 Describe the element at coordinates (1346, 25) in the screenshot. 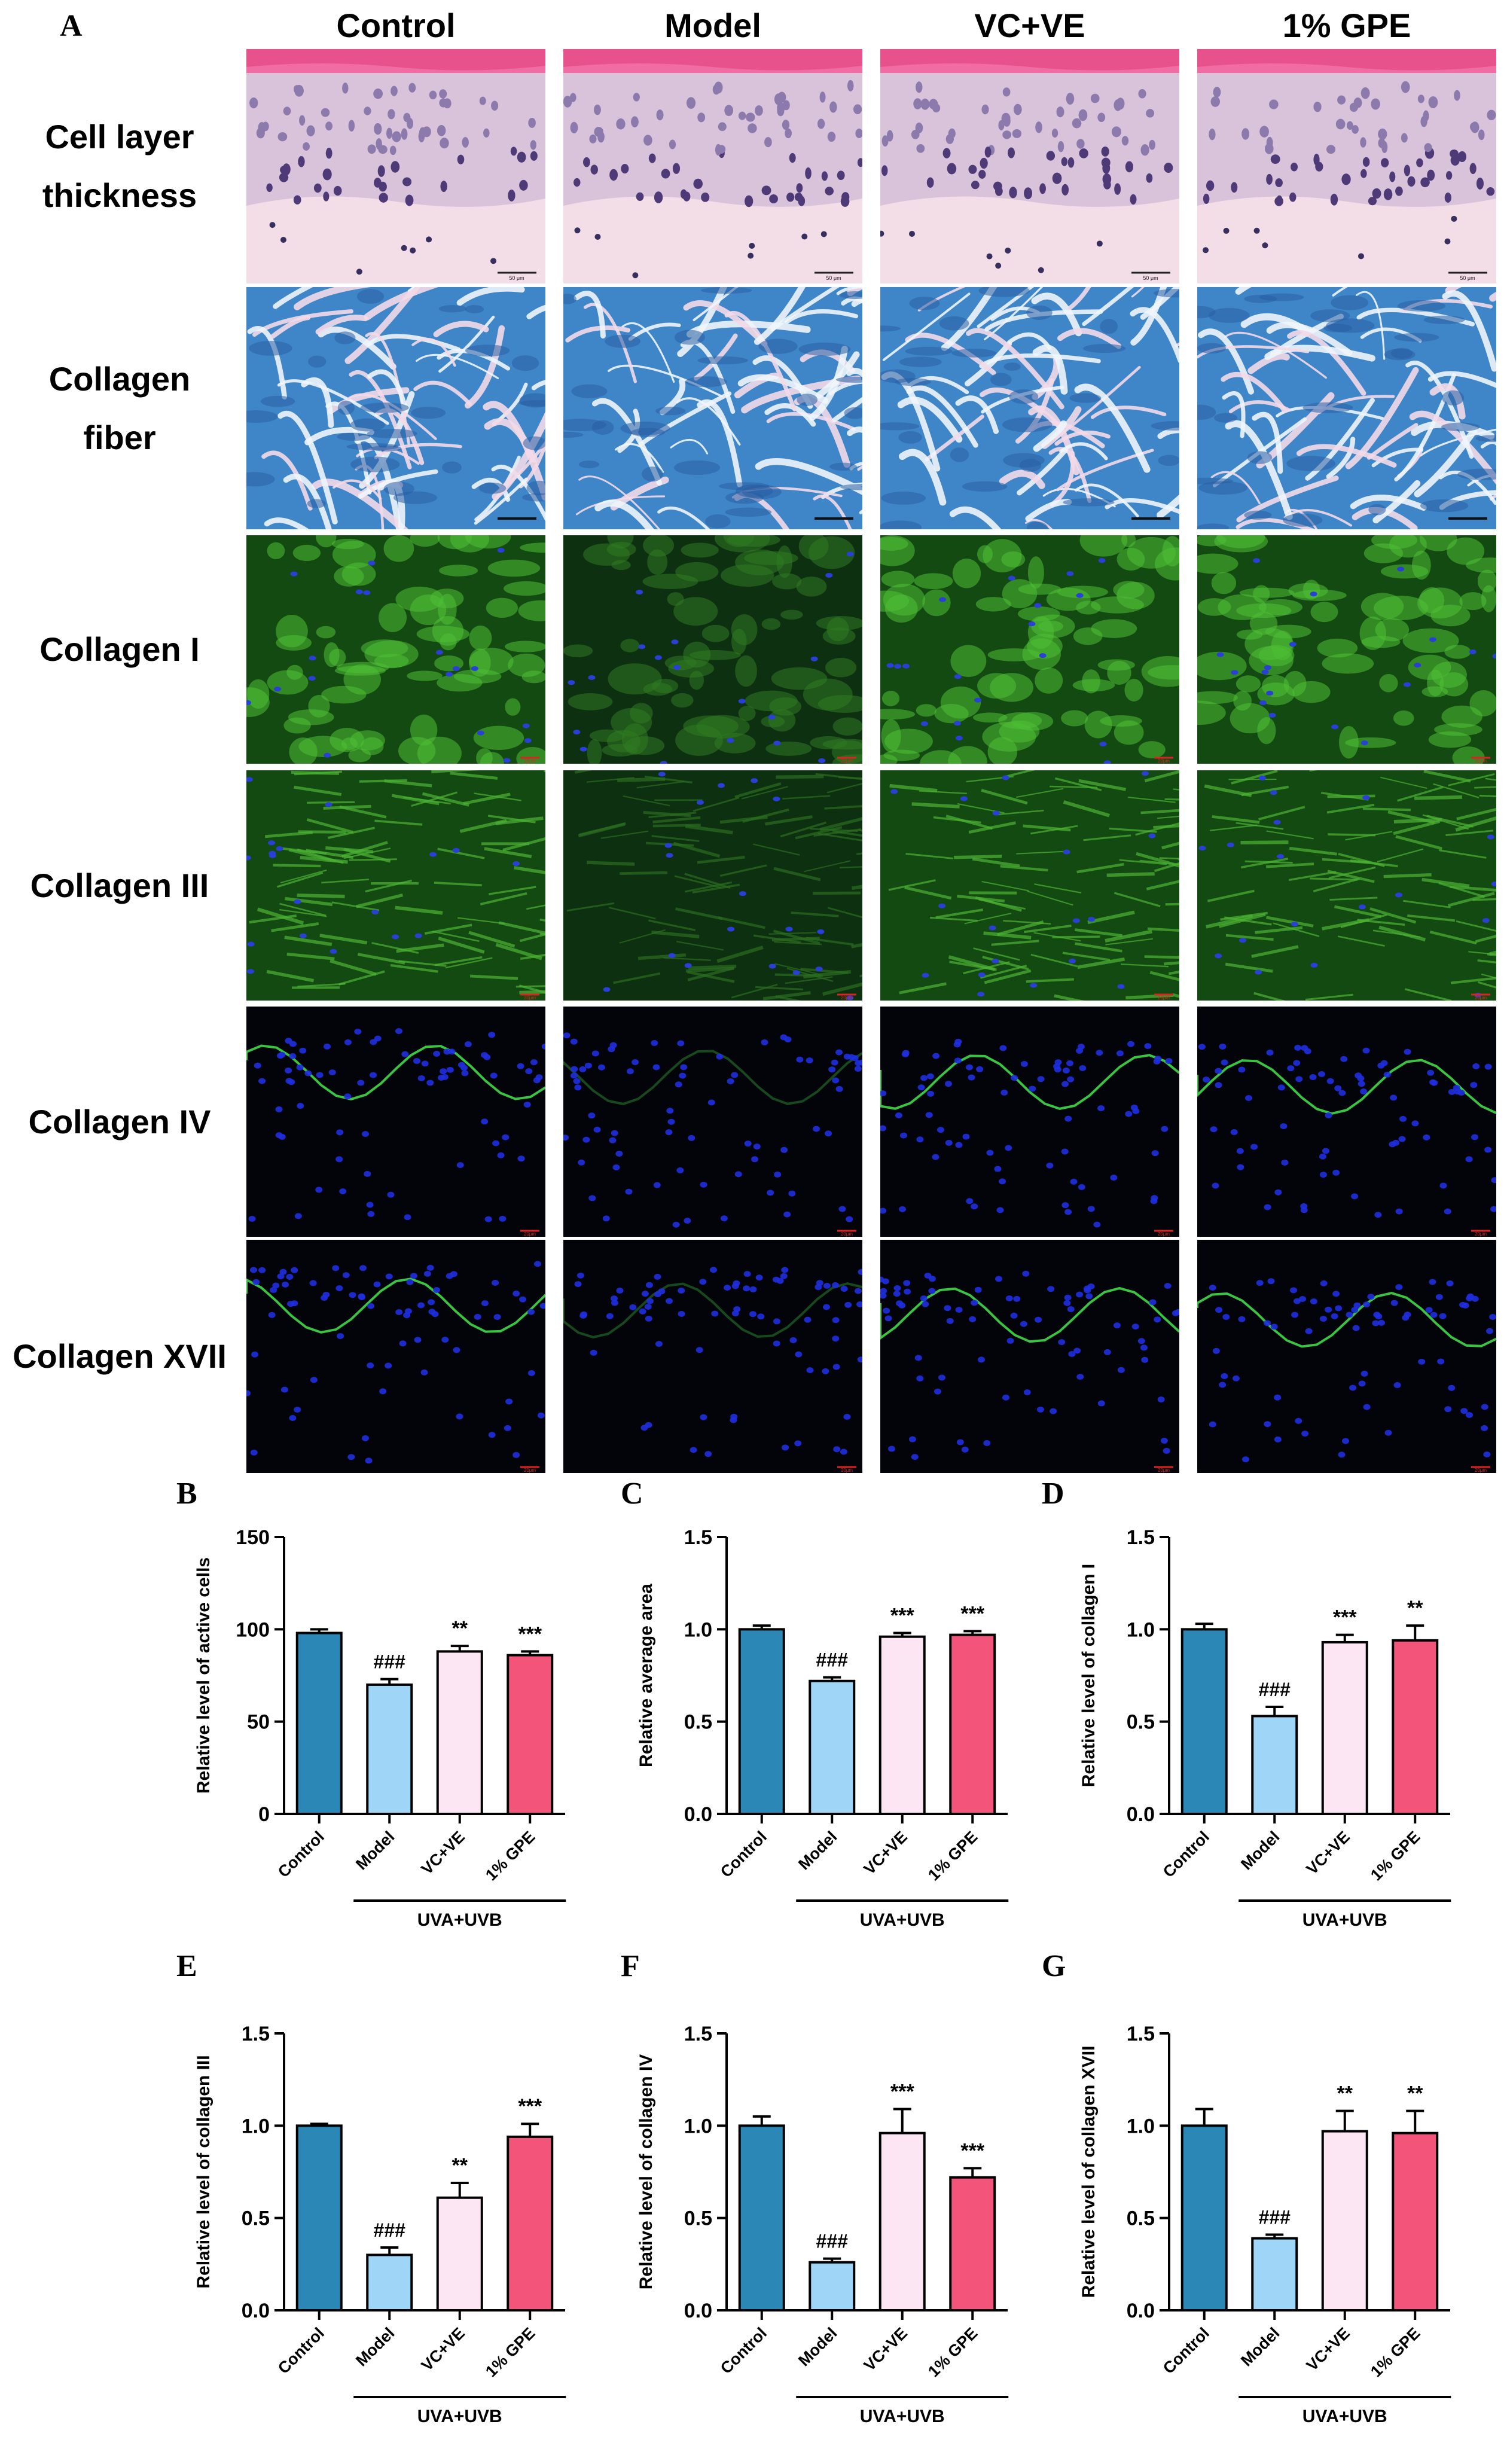

I see `column-header-gpe: 1% GPE` at that location.